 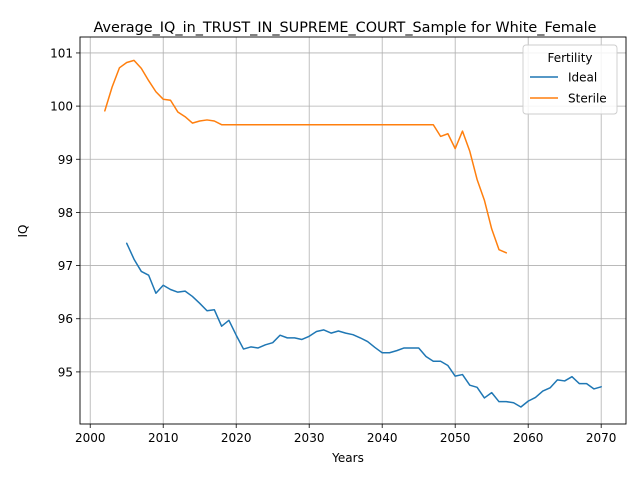 What do you see at coordinates (65, 213) in the screenshot?
I see `y-tick-label: 98` at bounding box center [65, 213].